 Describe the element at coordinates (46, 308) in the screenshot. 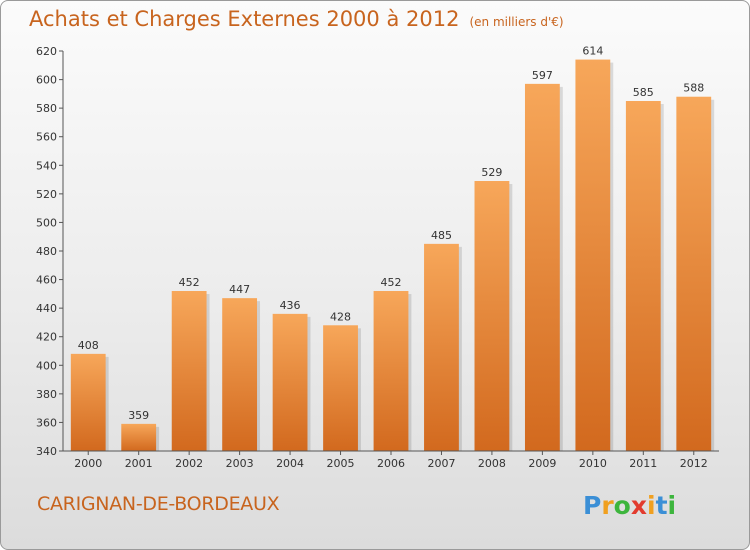

I see `y-tick-label: 440` at that location.